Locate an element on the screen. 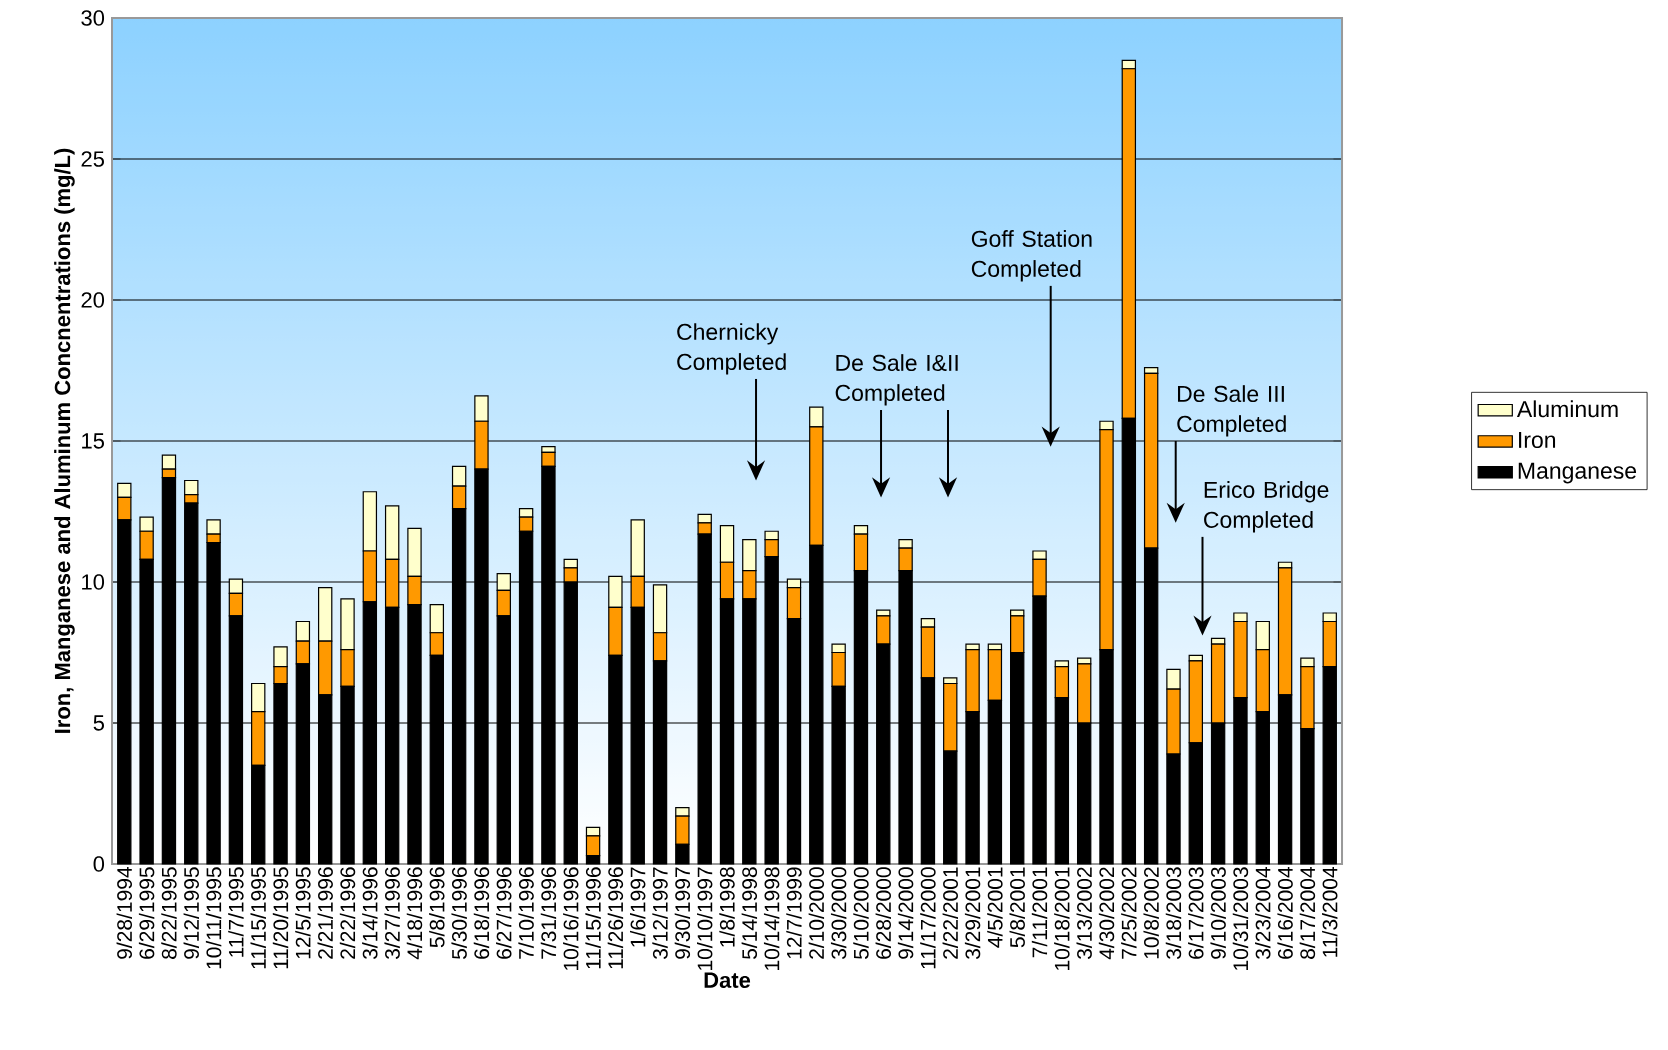  x-tick-label: 7/31/1996 is located at coordinates (548, 913).